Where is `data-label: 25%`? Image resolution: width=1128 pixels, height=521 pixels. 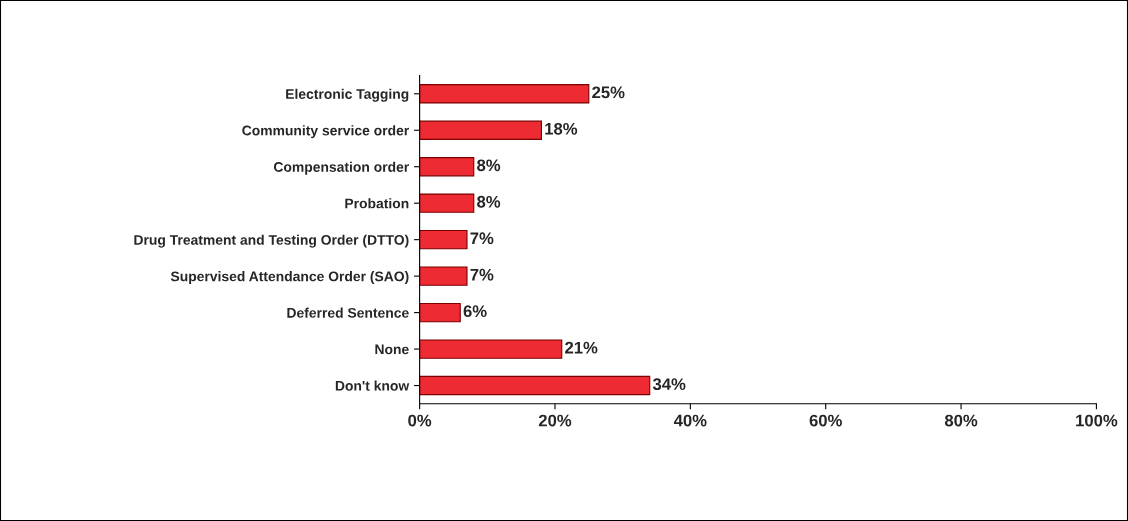 data-label: 25% is located at coordinates (608, 92).